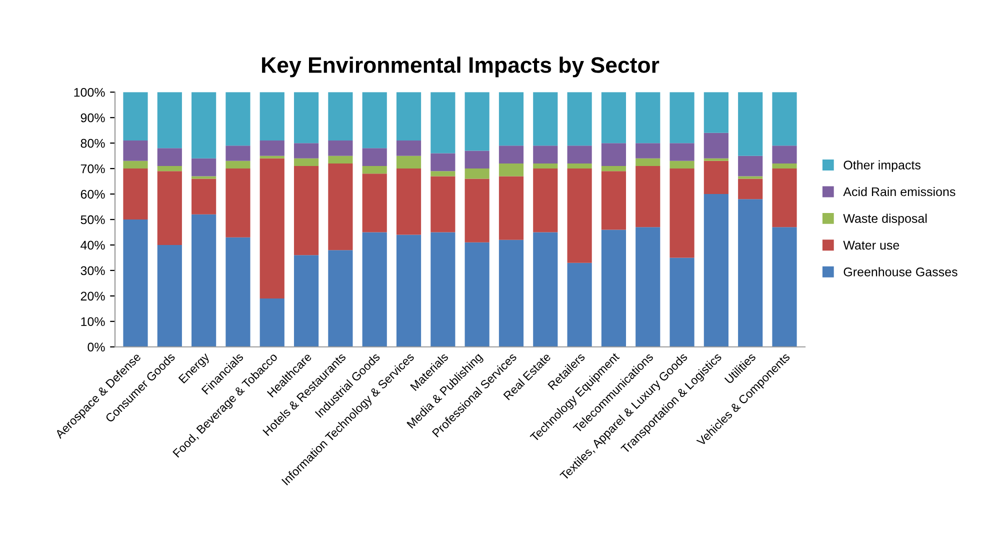 This screenshot has height=542, width=1000. Describe the element at coordinates (901, 271) in the screenshot. I see `legend-label: Greenhouse Gasses` at that location.